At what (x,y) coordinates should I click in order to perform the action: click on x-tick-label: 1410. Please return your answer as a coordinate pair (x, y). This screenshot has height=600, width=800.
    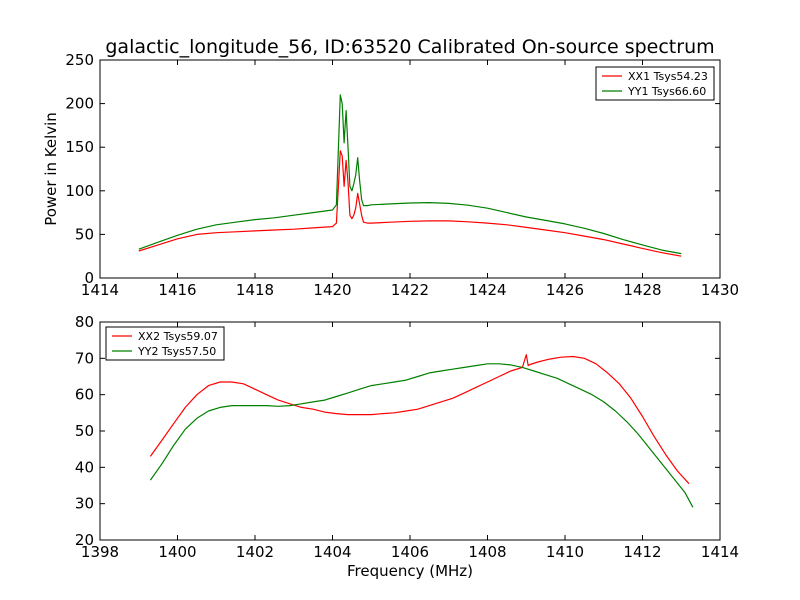
    Looking at the image, I should click on (565, 552).